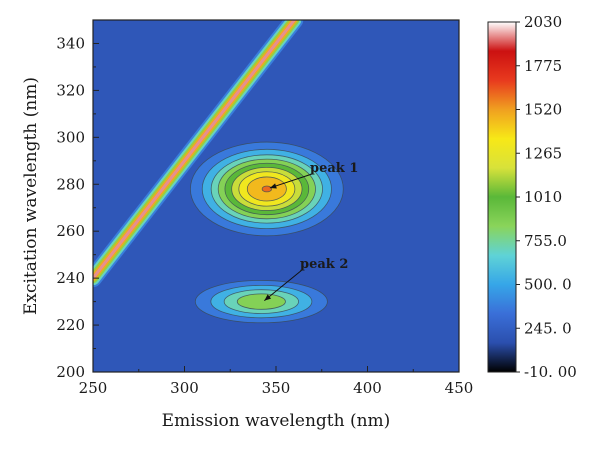  What do you see at coordinates (334, 168) in the screenshot?
I see `peak-label: peak 1` at bounding box center [334, 168].